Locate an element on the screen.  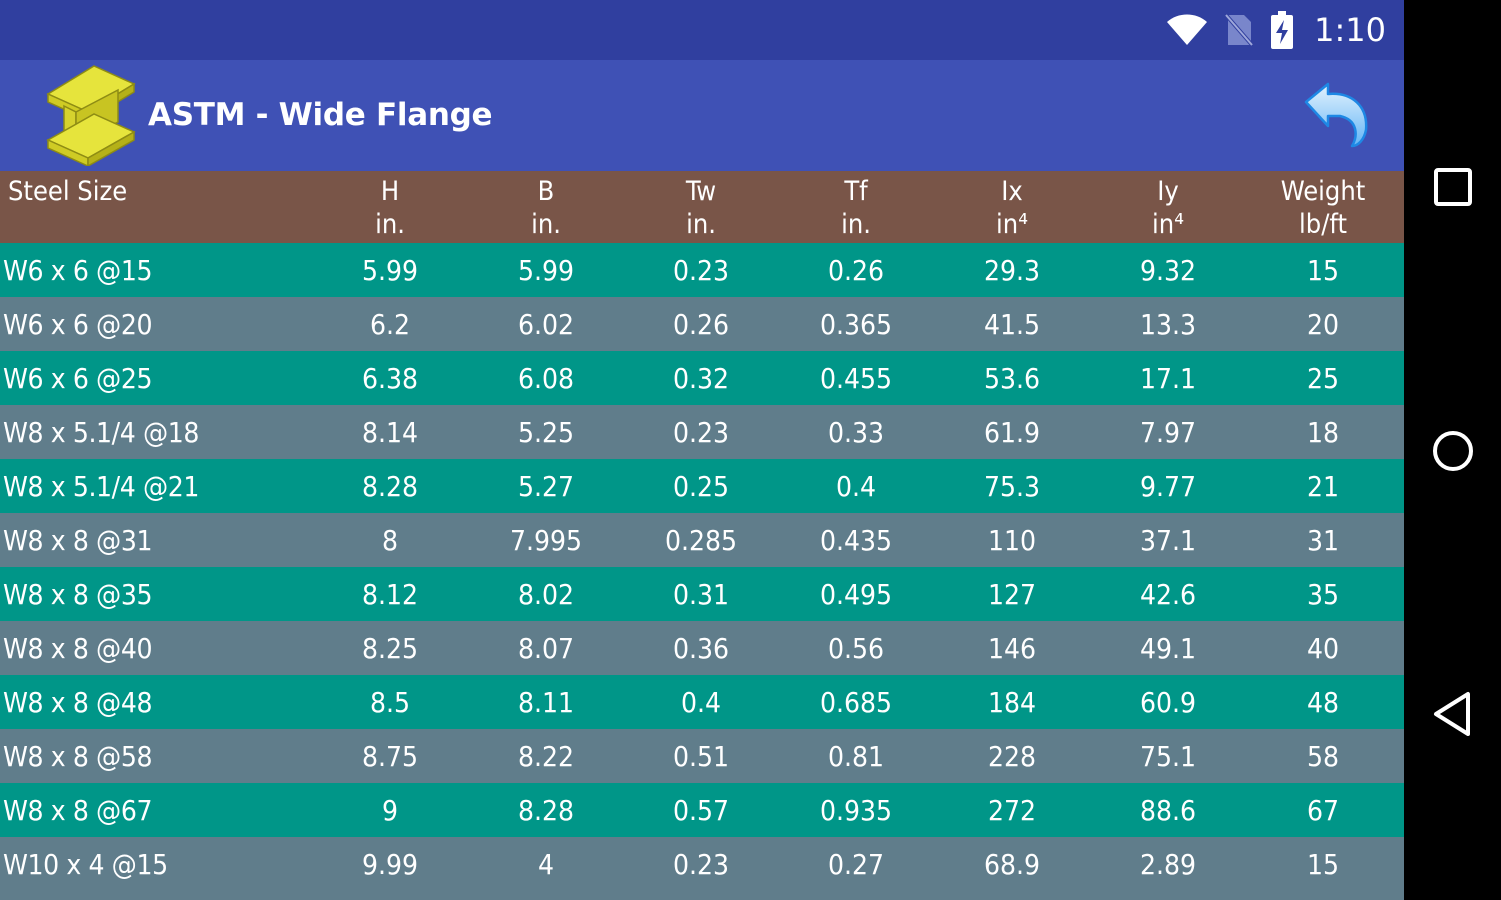
cell-h: 8 is located at coordinates (390, 540).